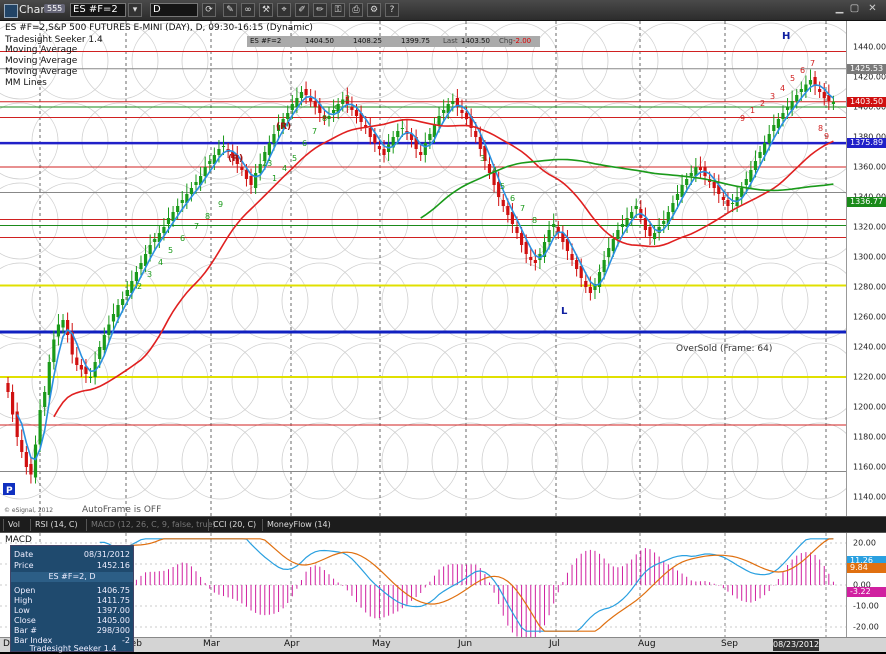  What do you see at coordinates (160, 262) in the screenshot?
I see `seq-label: 4` at bounding box center [160, 262].